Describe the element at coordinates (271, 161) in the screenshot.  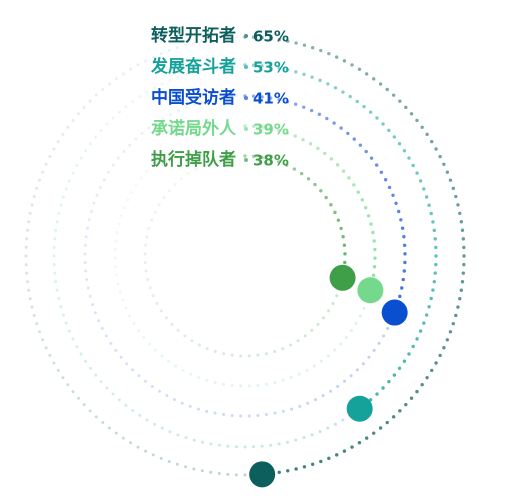
I see `data-label: 38%` at that location.